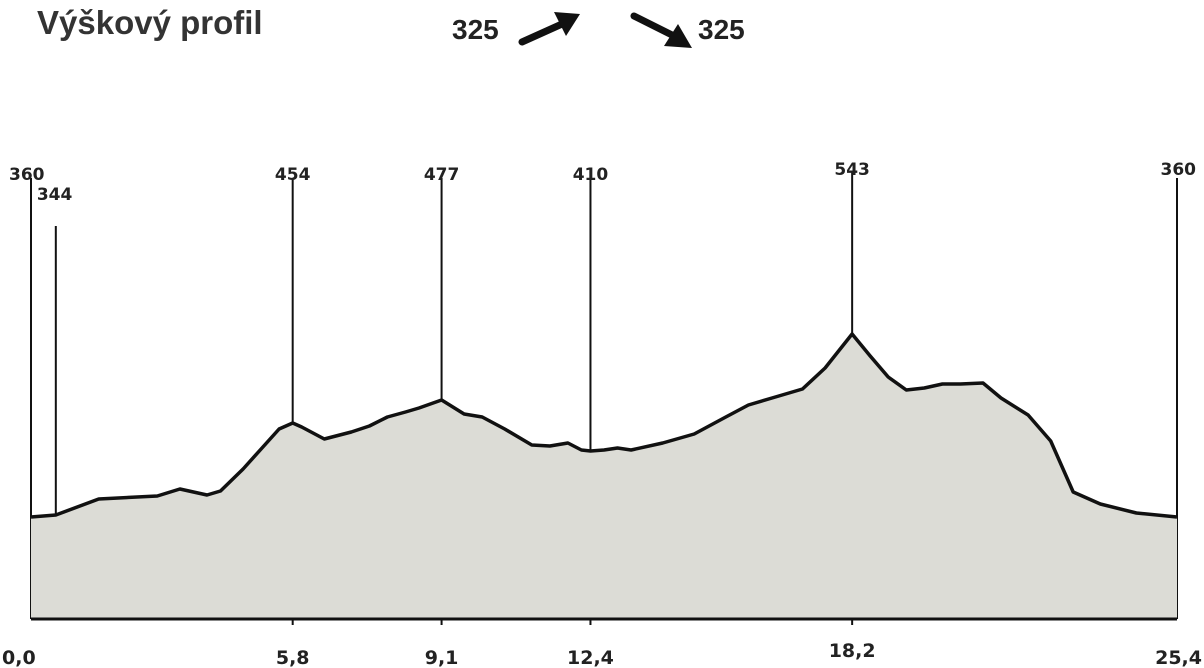  What do you see at coordinates (591, 175) in the screenshot?
I see `elevation-label: 410` at bounding box center [591, 175].